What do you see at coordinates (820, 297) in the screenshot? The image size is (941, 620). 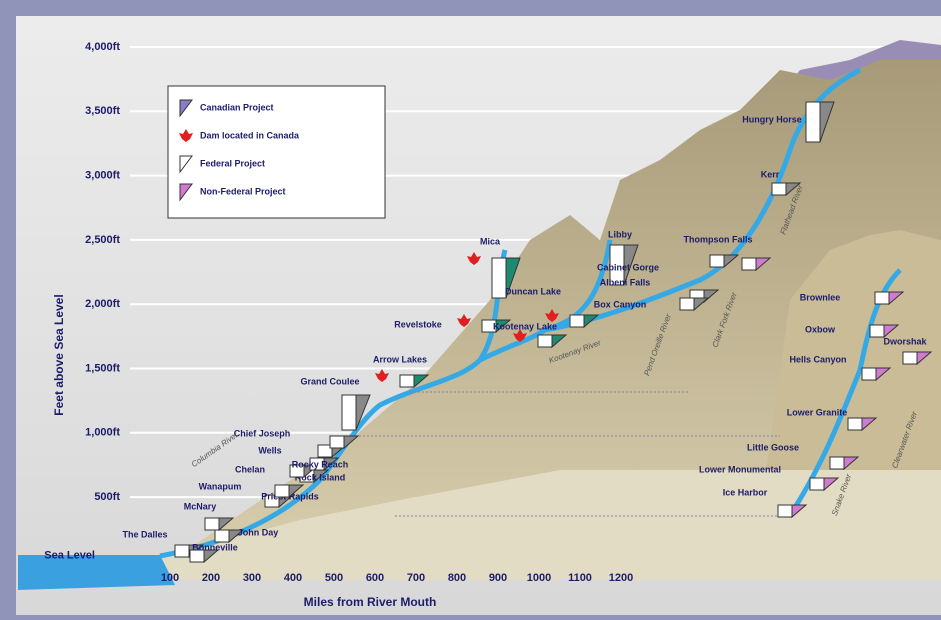 I see `dam-label: Brownlee` at bounding box center [820, 297].